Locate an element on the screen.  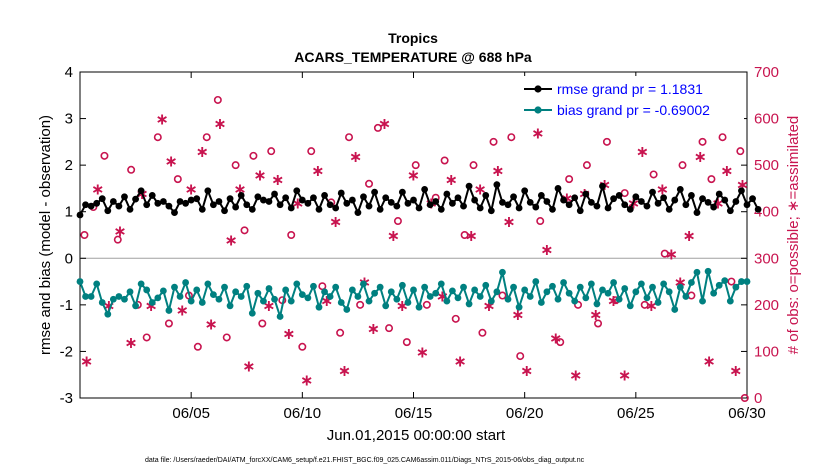
chart-title: Tropics is located at coordinates (413, 38).